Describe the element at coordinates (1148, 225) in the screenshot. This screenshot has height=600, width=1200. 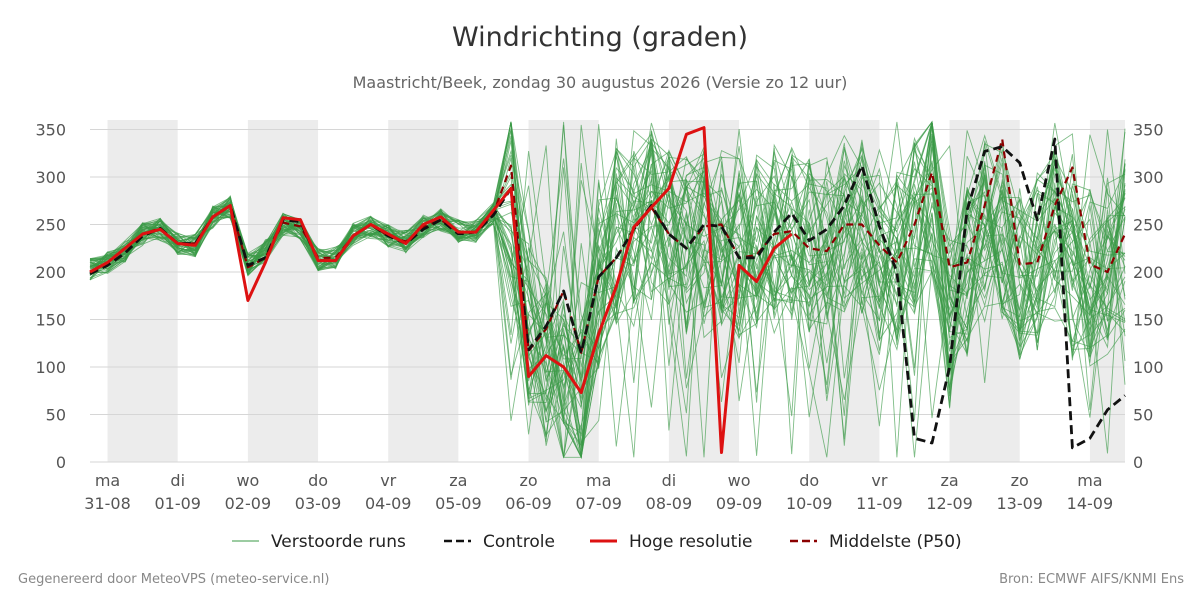
I see `y-tick-right-250: 250` at that location.